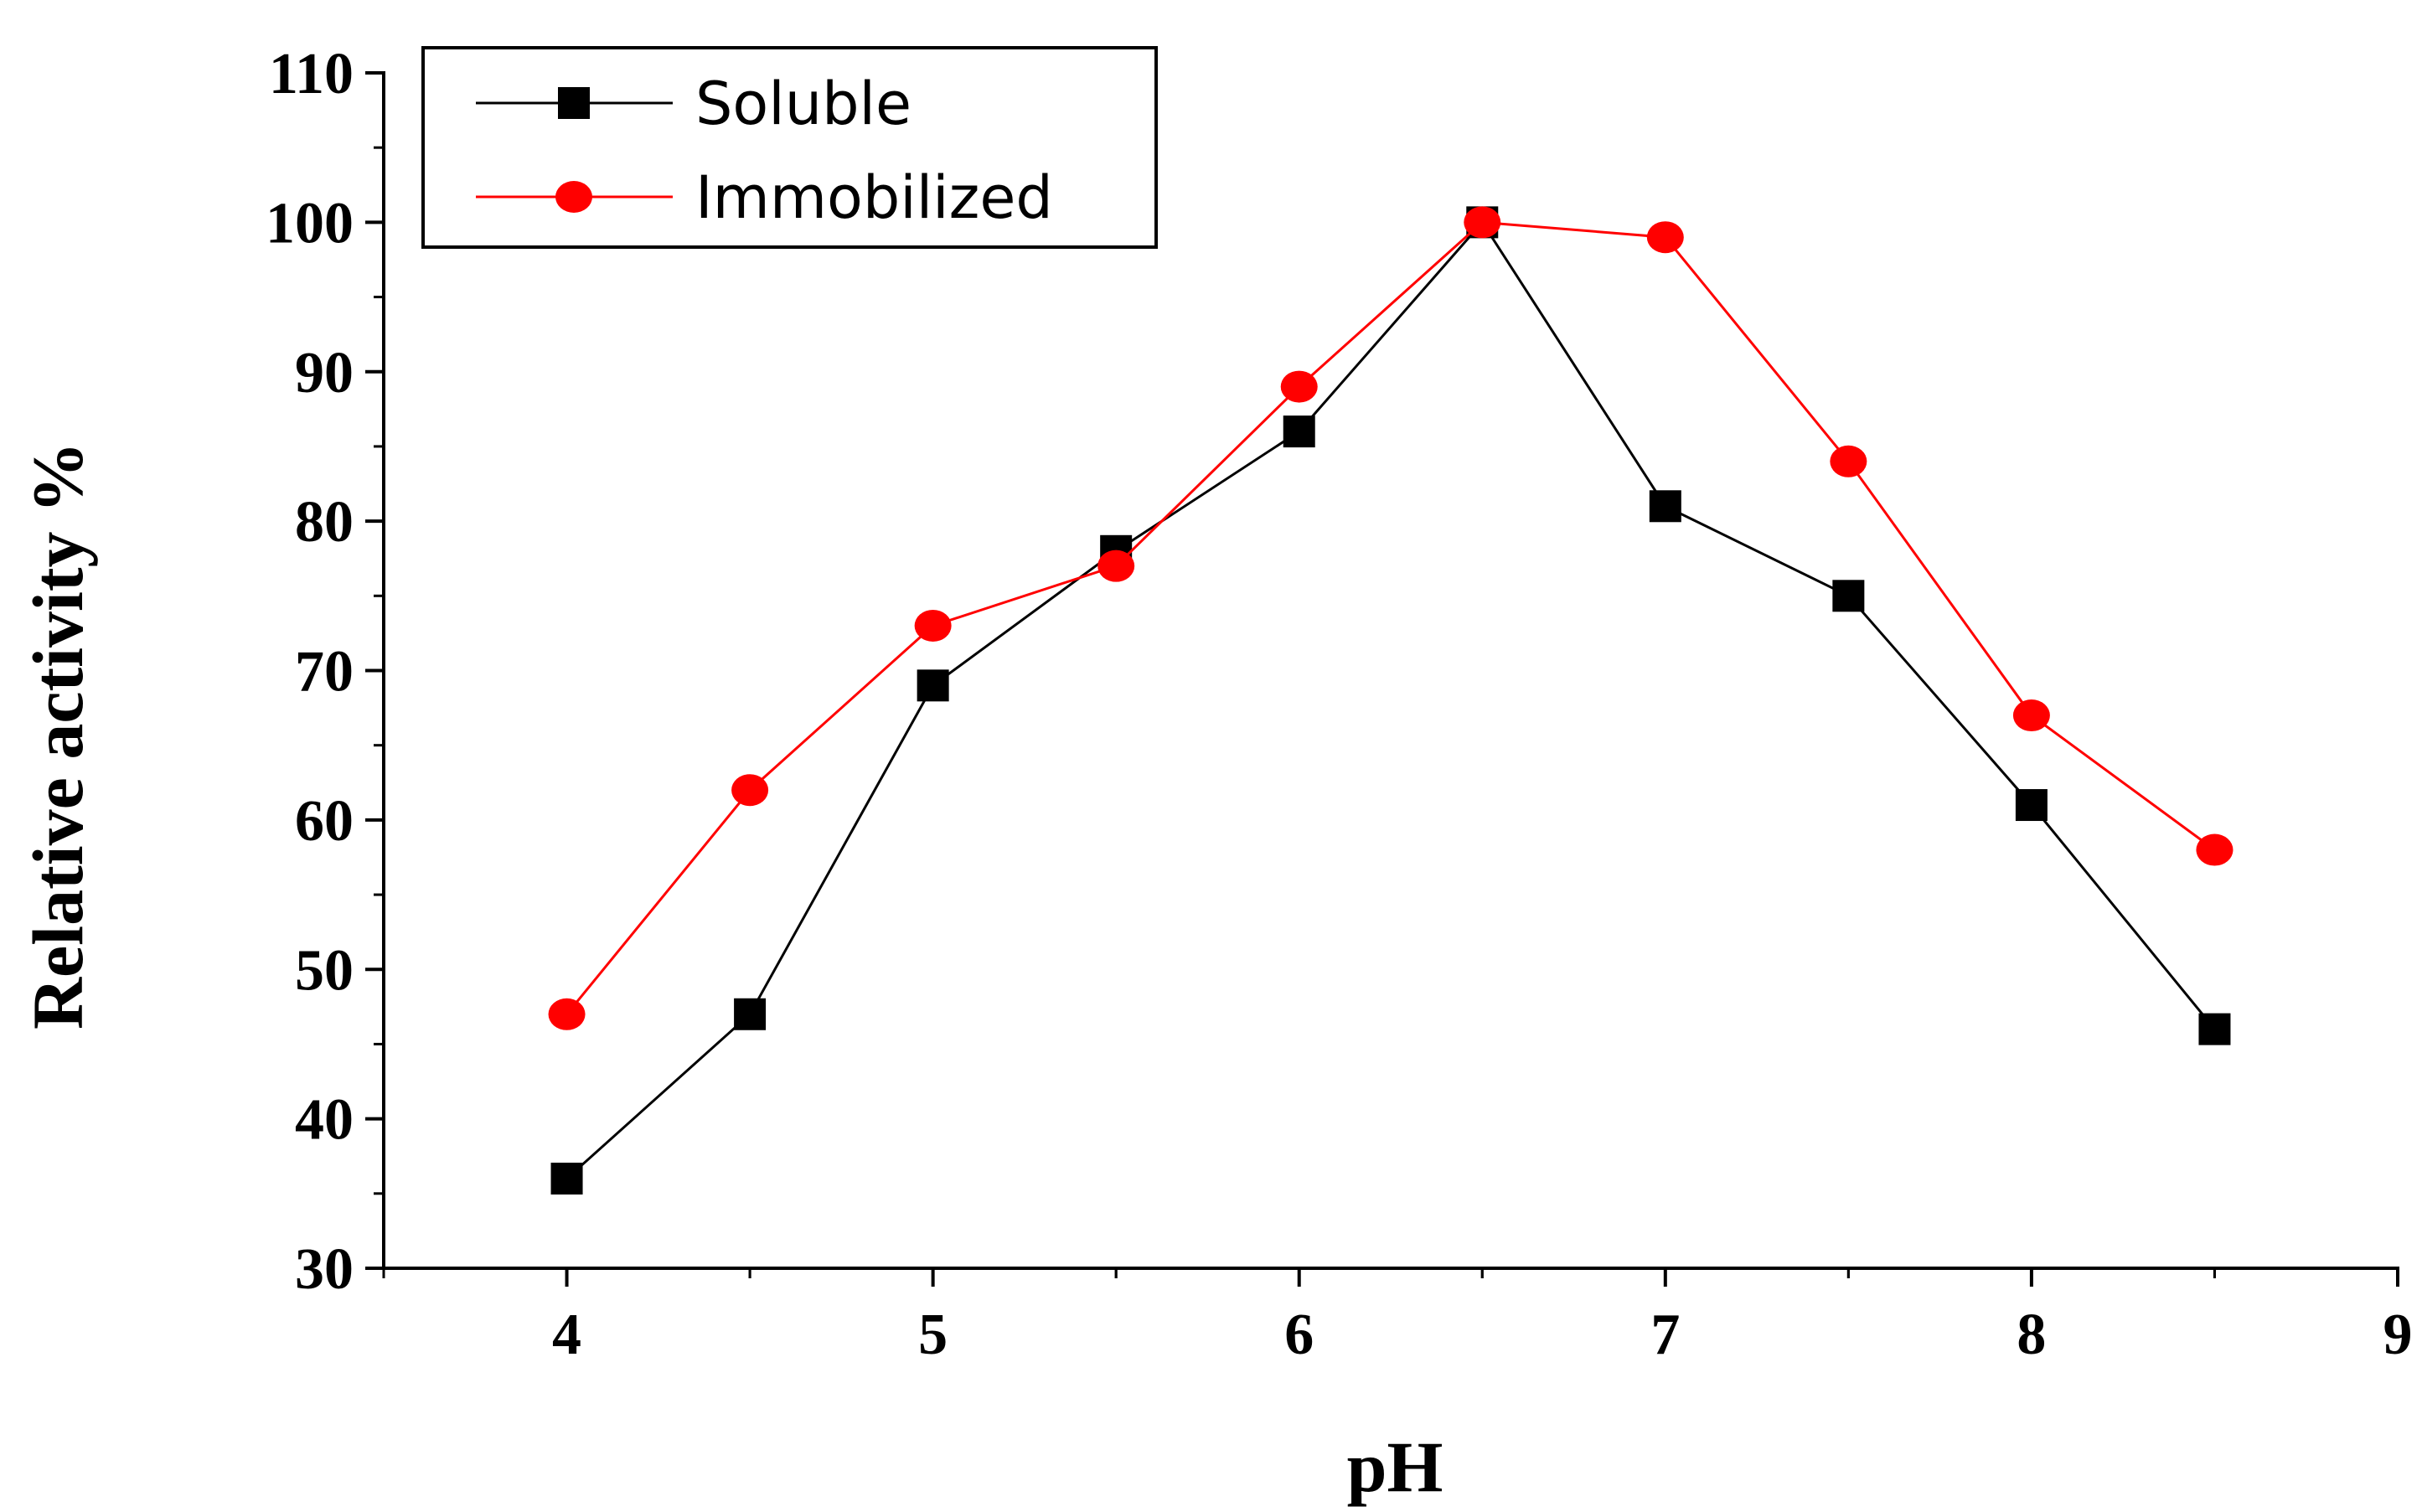 This screenshot has height=1512, width=2422. What do you see at coordinates (324, 970) in the screenshot?
I see `y-tick-label: 50` at bounding box center [324, 970].